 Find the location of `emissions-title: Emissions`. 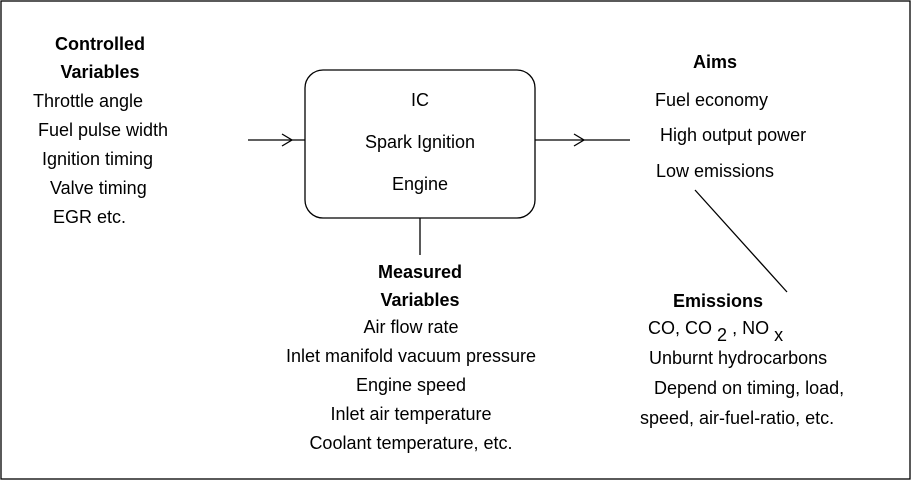

emissions-title: Emissions is located at coordinates (718, 301).